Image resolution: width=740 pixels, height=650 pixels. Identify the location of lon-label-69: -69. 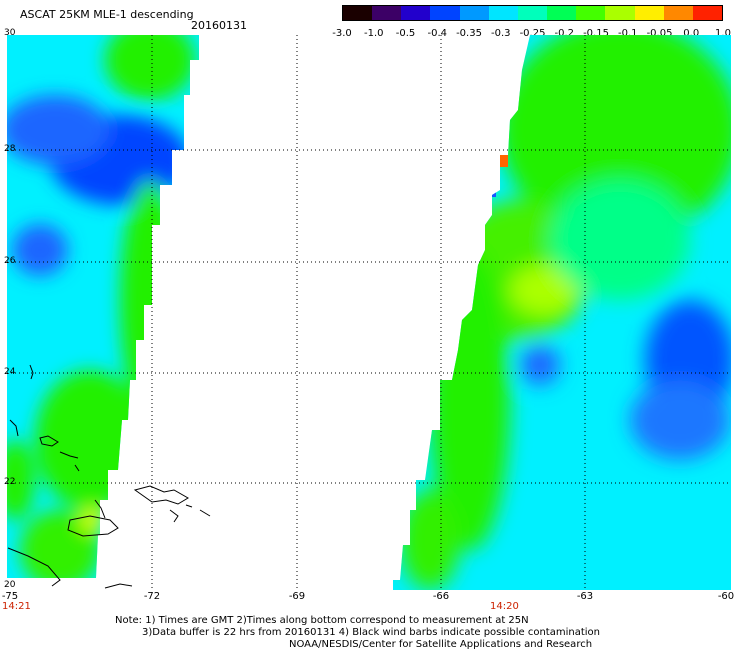
(297, 596).